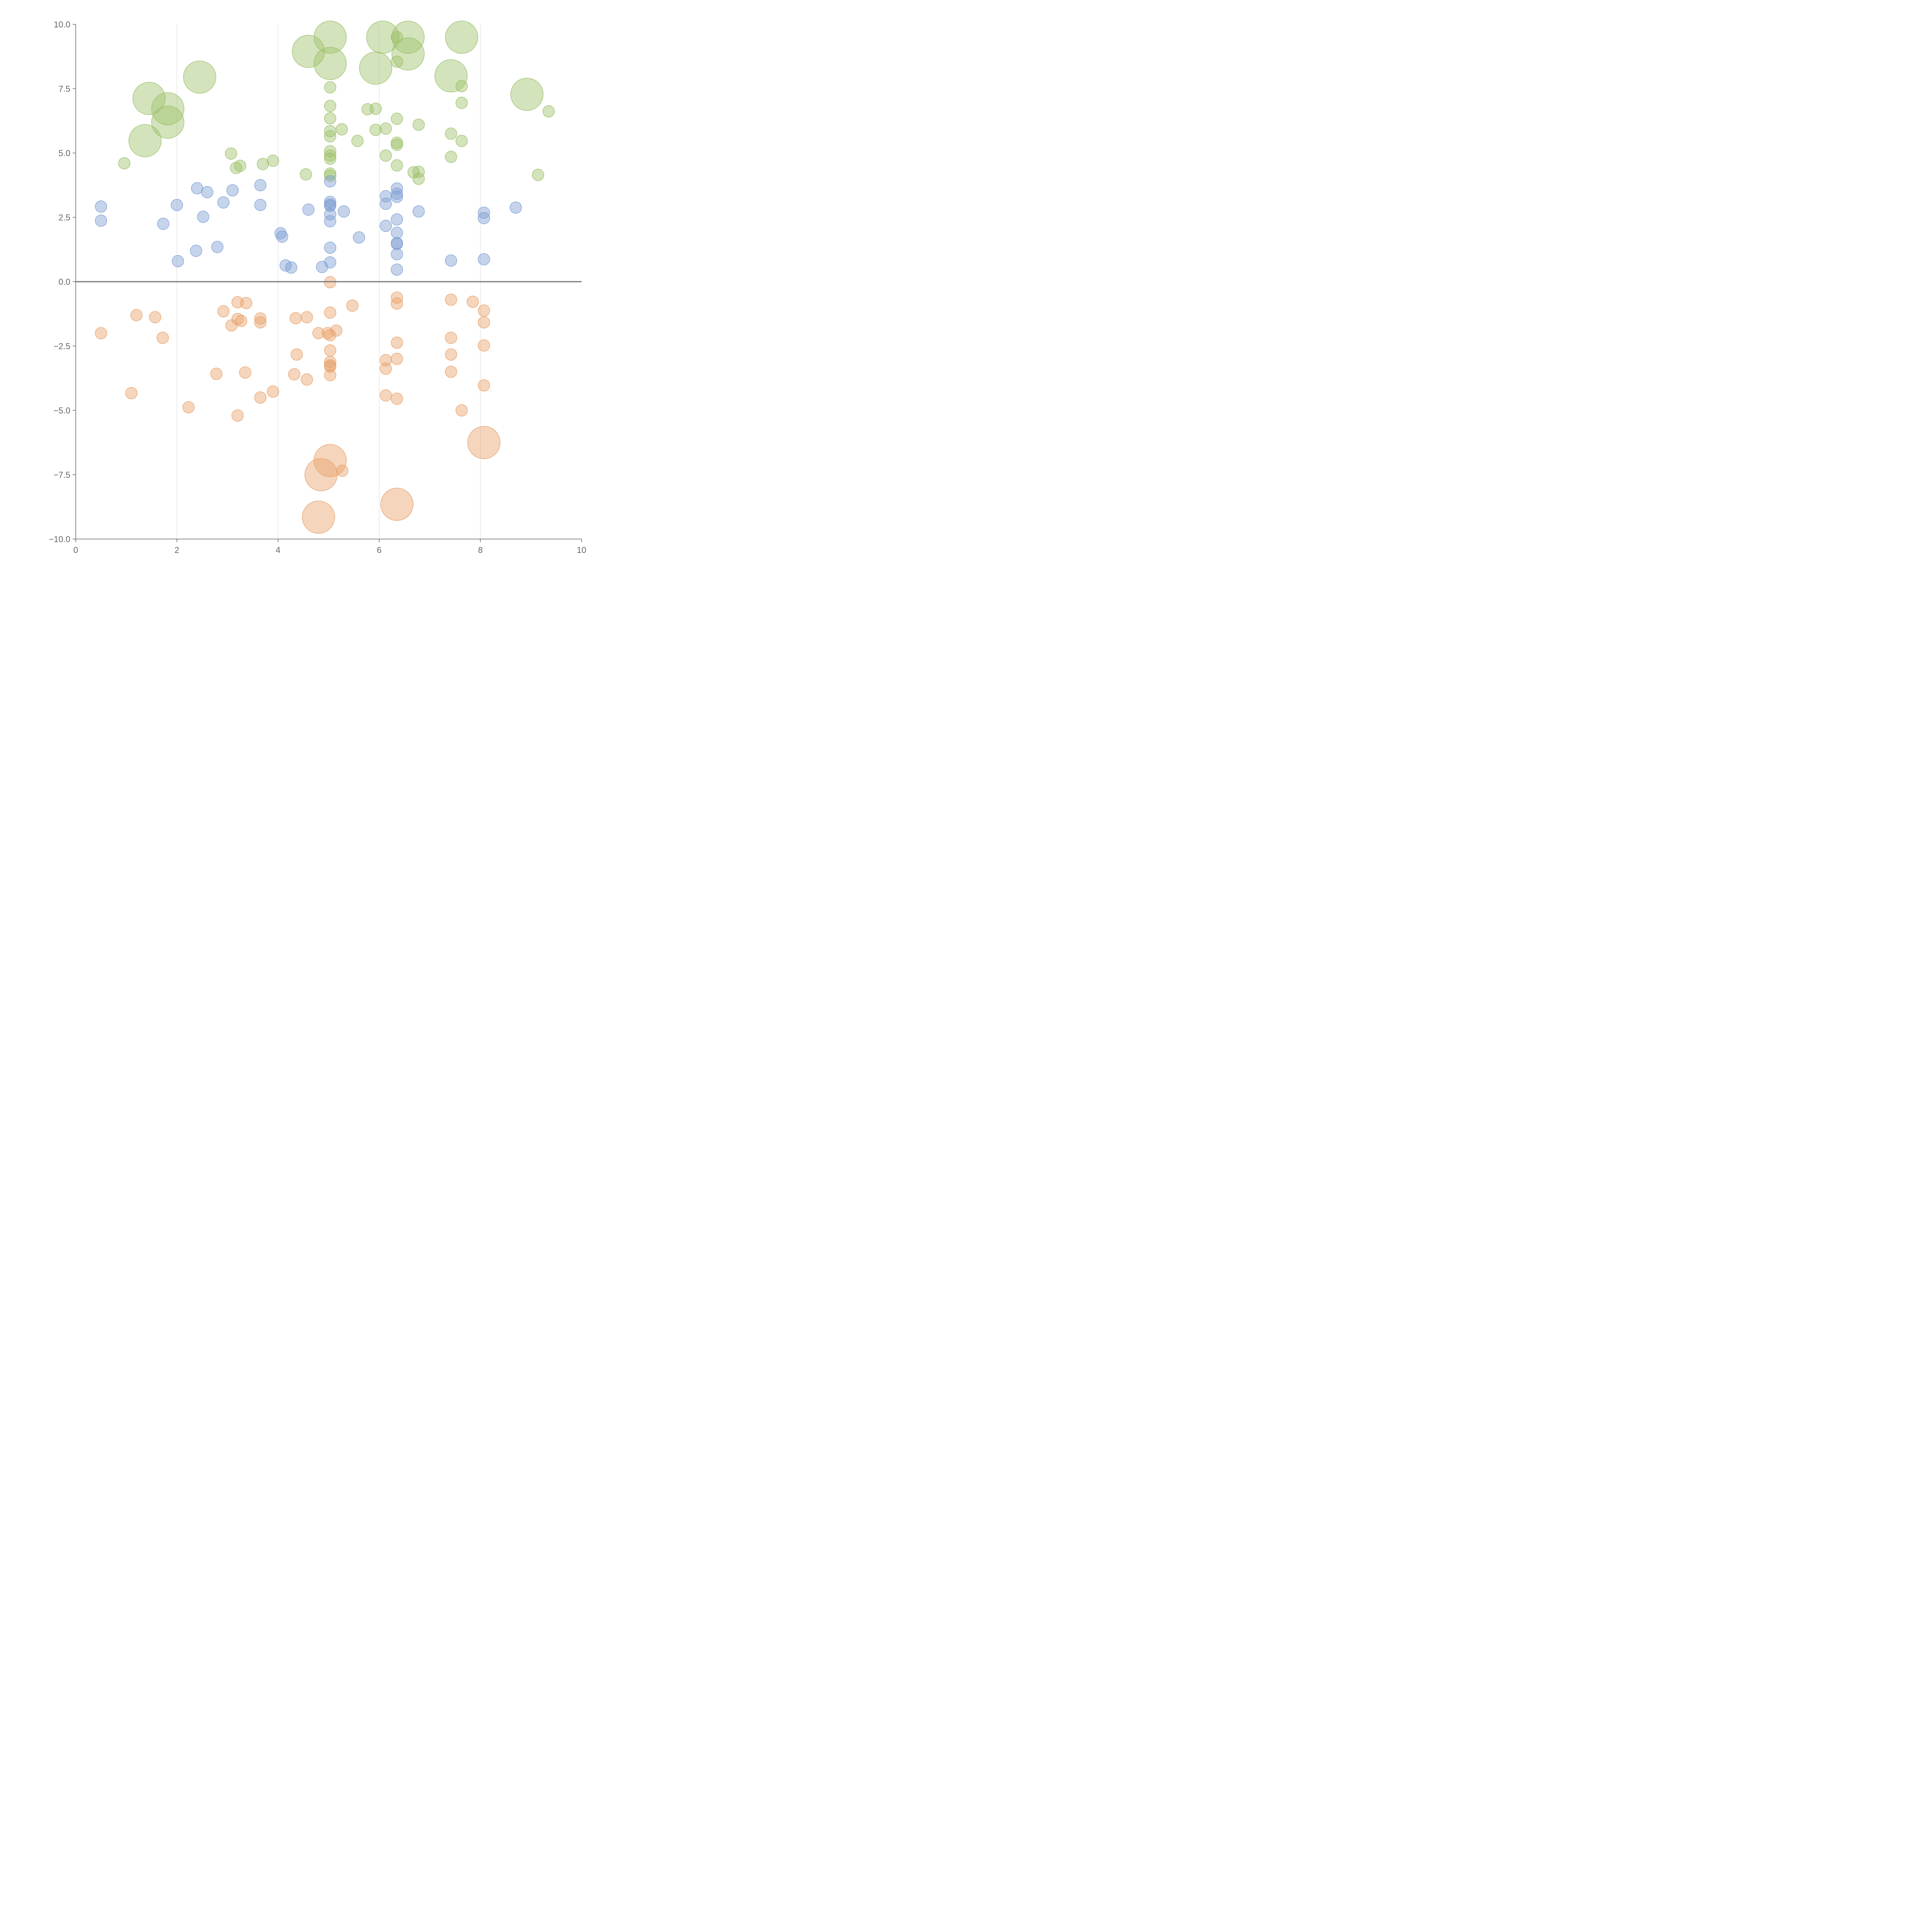 This screenshot has height=1932, width=1932. I want to click on x-tick-label: 0, so click(75, 550).